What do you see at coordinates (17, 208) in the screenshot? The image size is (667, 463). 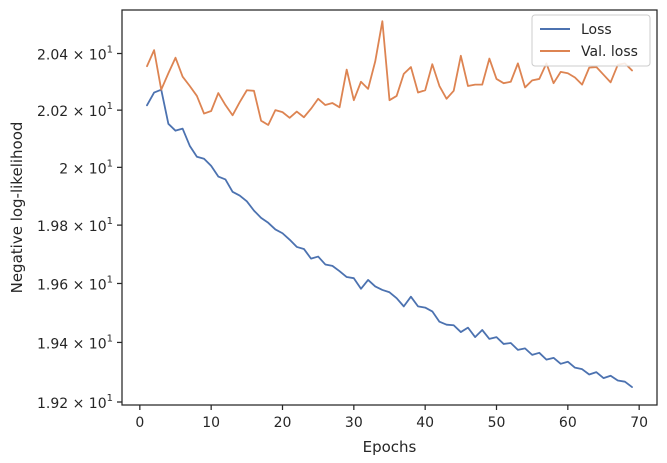 I see `y-axis-label: Negative log-likelihood` at bounding box center [17, 208].